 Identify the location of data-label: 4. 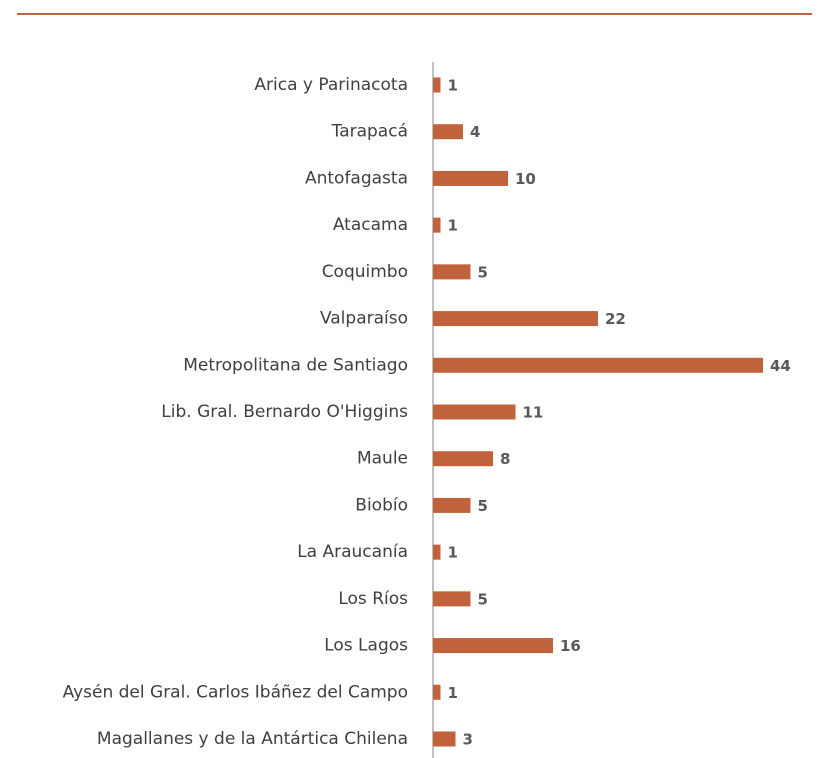
(475, 132).